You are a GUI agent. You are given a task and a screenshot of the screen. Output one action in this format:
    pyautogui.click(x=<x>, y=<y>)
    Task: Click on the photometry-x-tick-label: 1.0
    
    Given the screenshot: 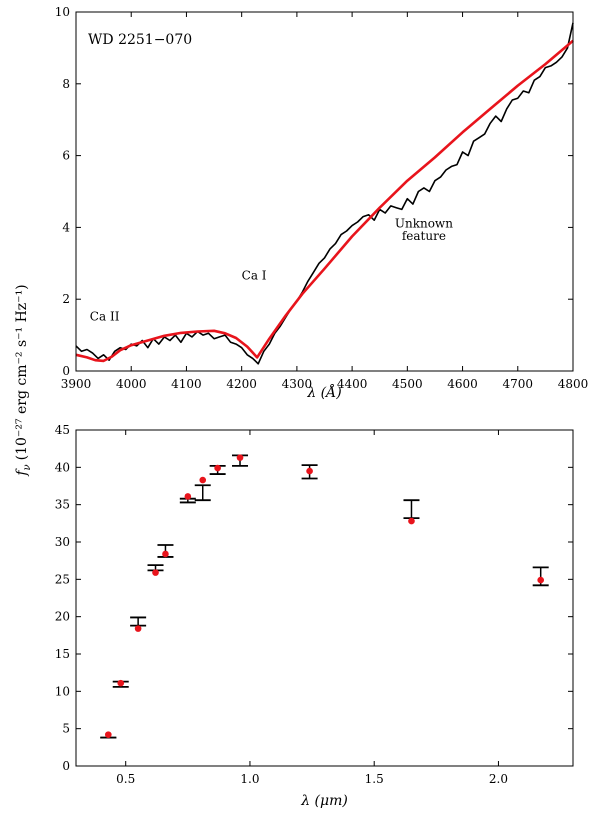 What is the action you would take?
    pyautogui.click(x=249, y=779)
    